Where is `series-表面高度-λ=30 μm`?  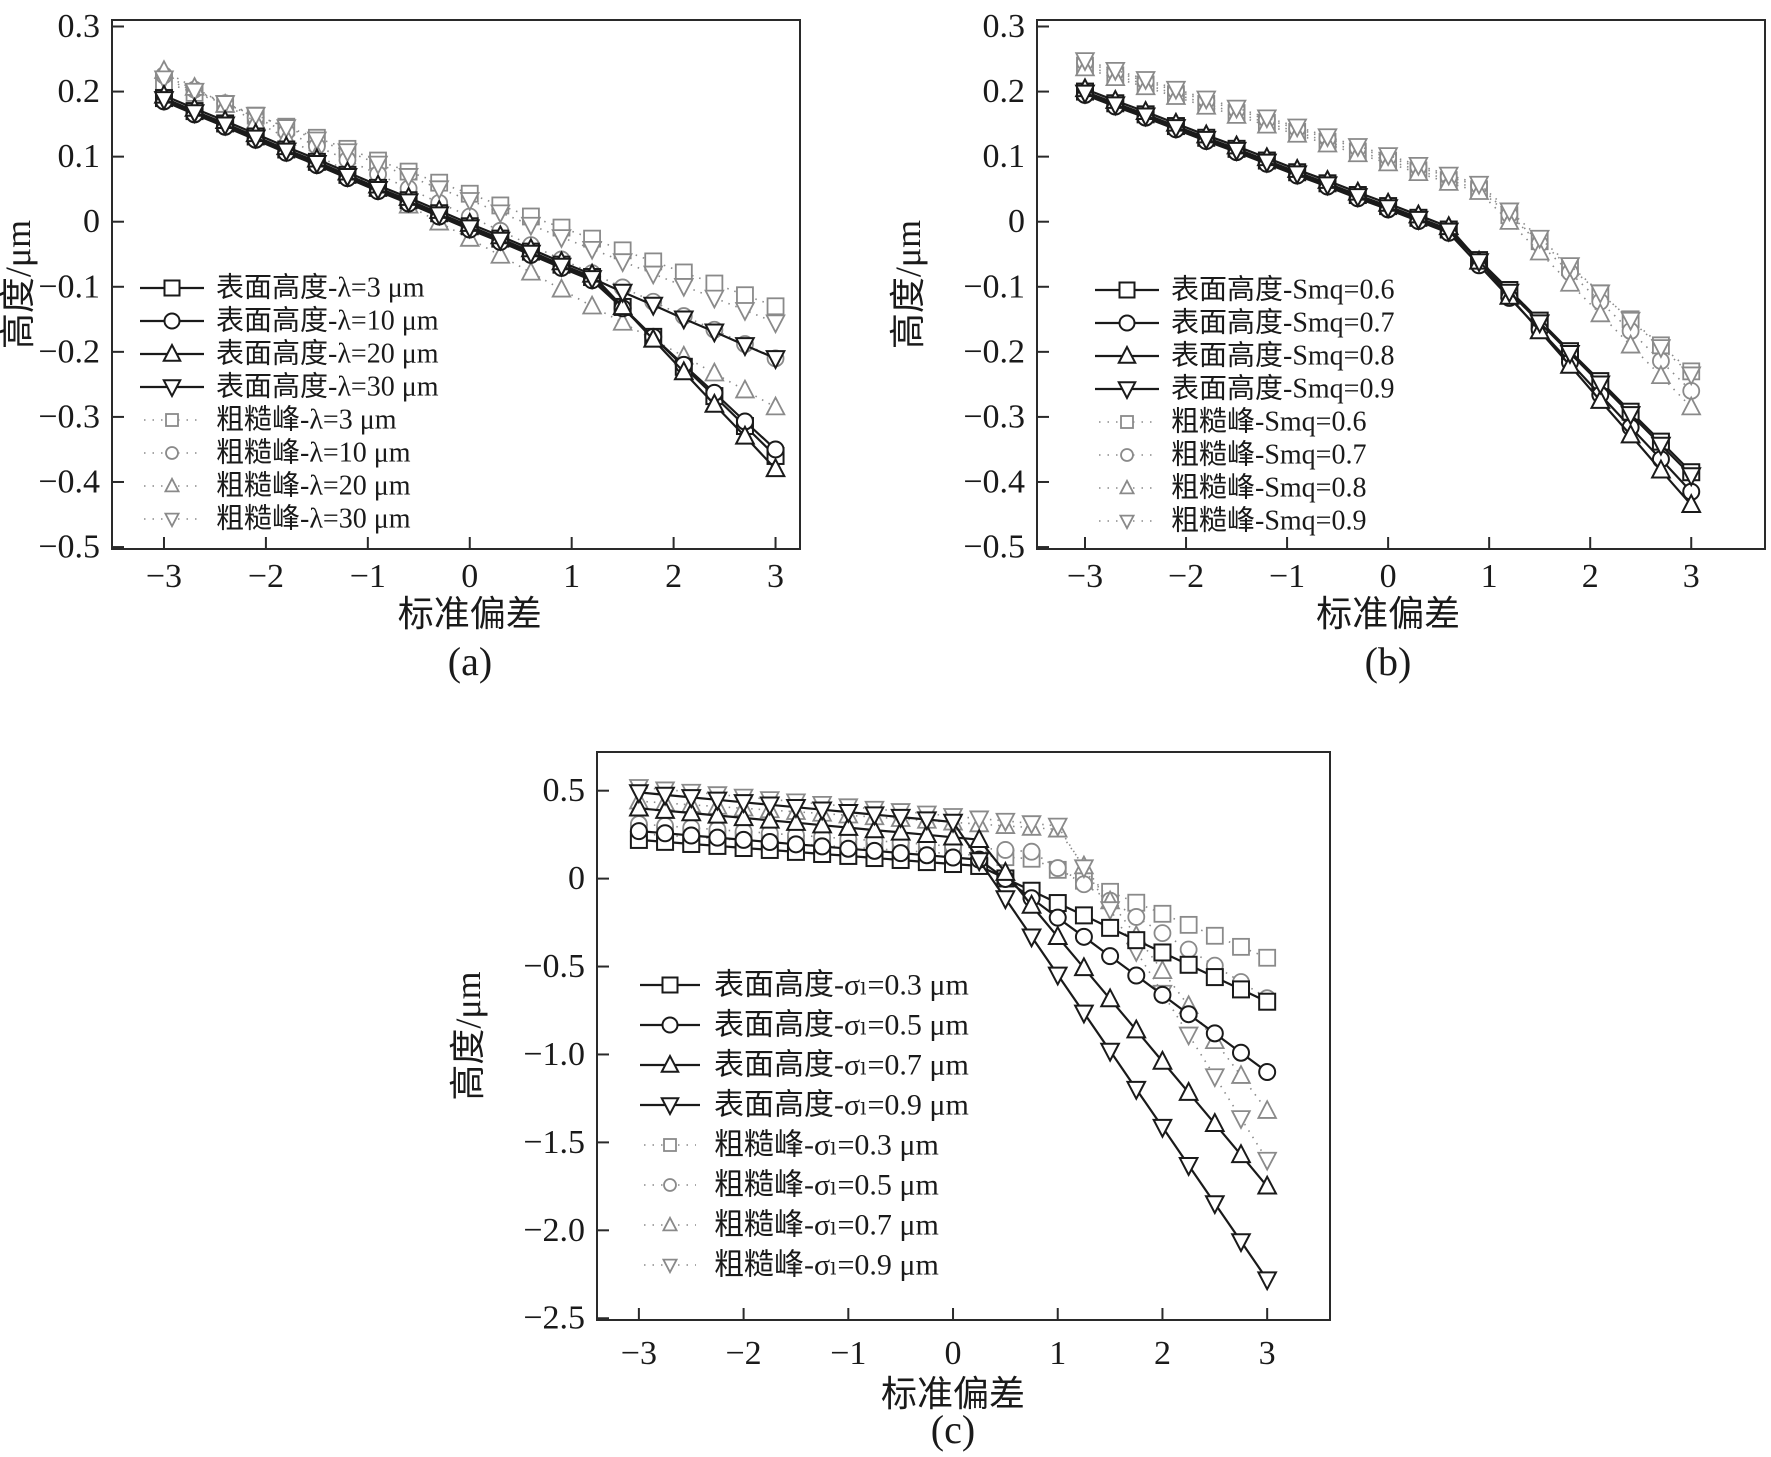 series-表面高度-λ=30 μm is located at coordinates (469, 231).